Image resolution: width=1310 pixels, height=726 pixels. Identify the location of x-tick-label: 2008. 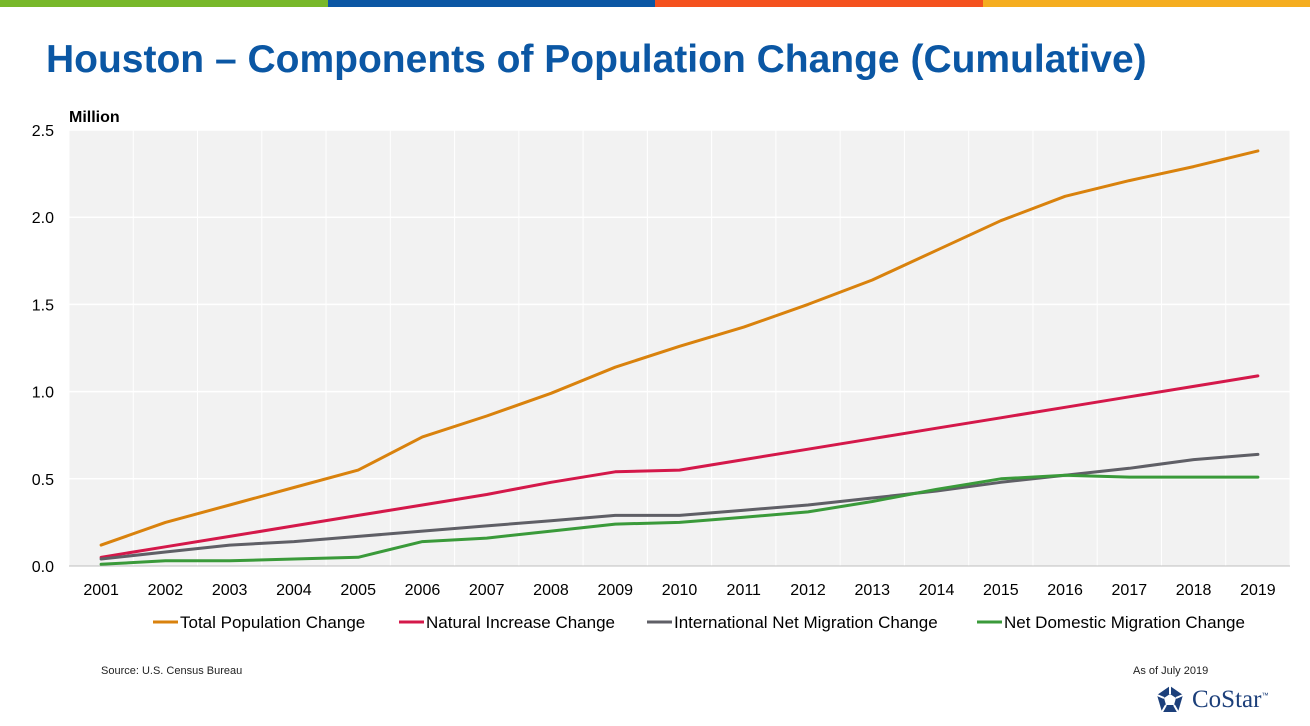
(551, 590).